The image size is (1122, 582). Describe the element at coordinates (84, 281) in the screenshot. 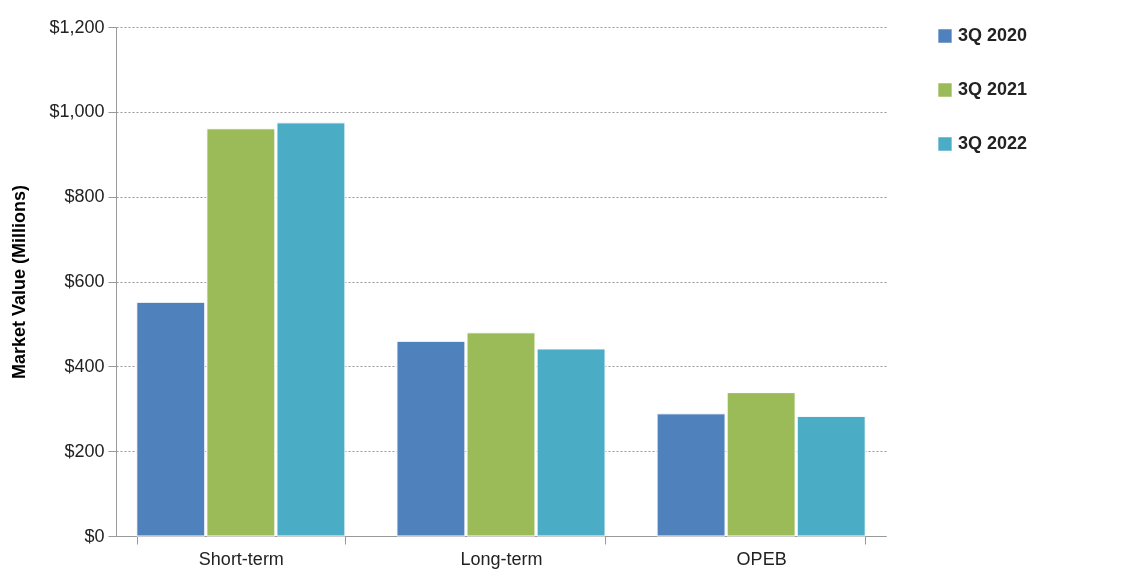

I see `y-tick-label: $600` at that location.